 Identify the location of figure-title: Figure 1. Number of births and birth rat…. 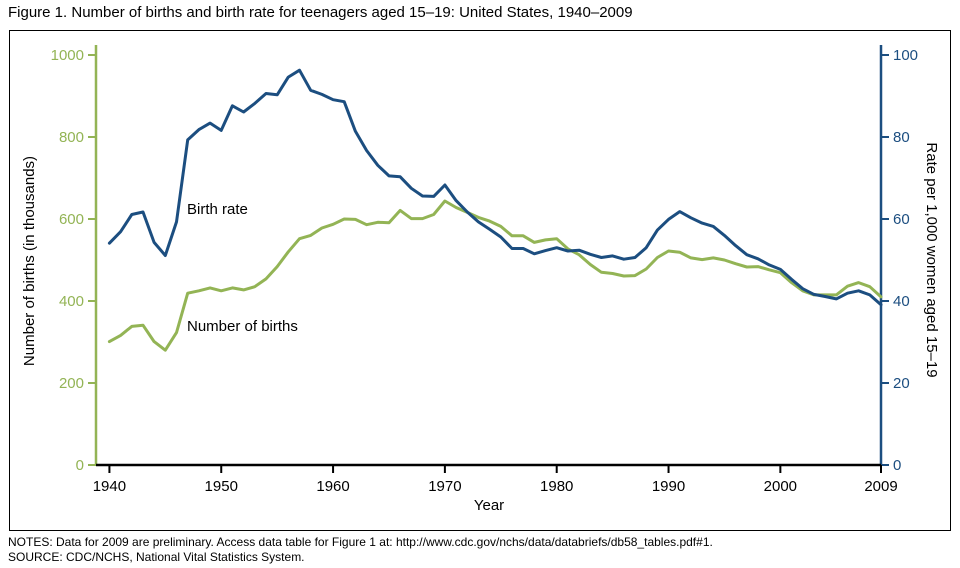
(320, 12).